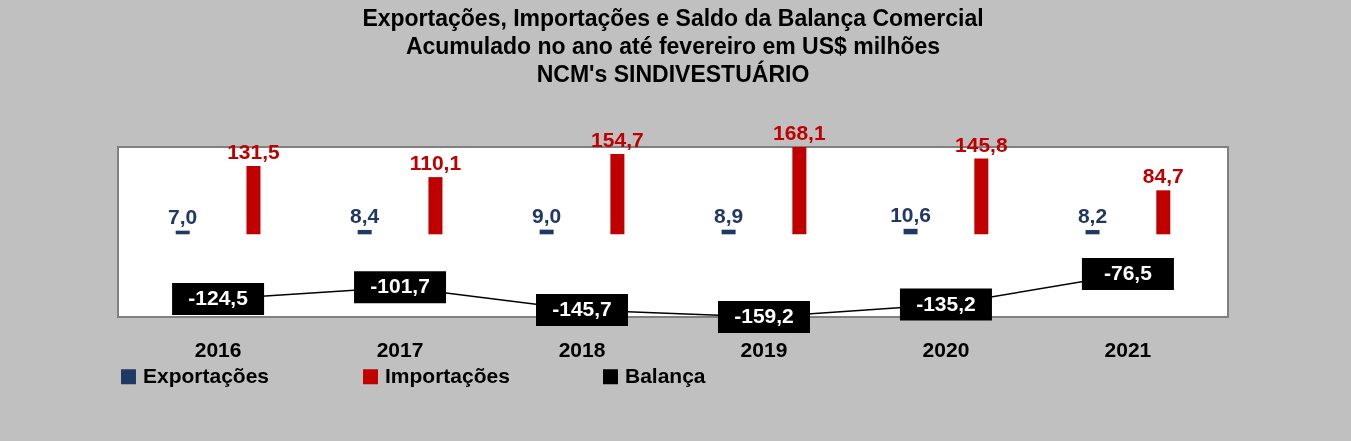  I want to click on chart-title: Exportações, Importações e Saldo da Balança Comercial Acumulado no ano até fevereiro em US$ milhões NCM's SINDIVESTUÁRIO, so click(673, 46).